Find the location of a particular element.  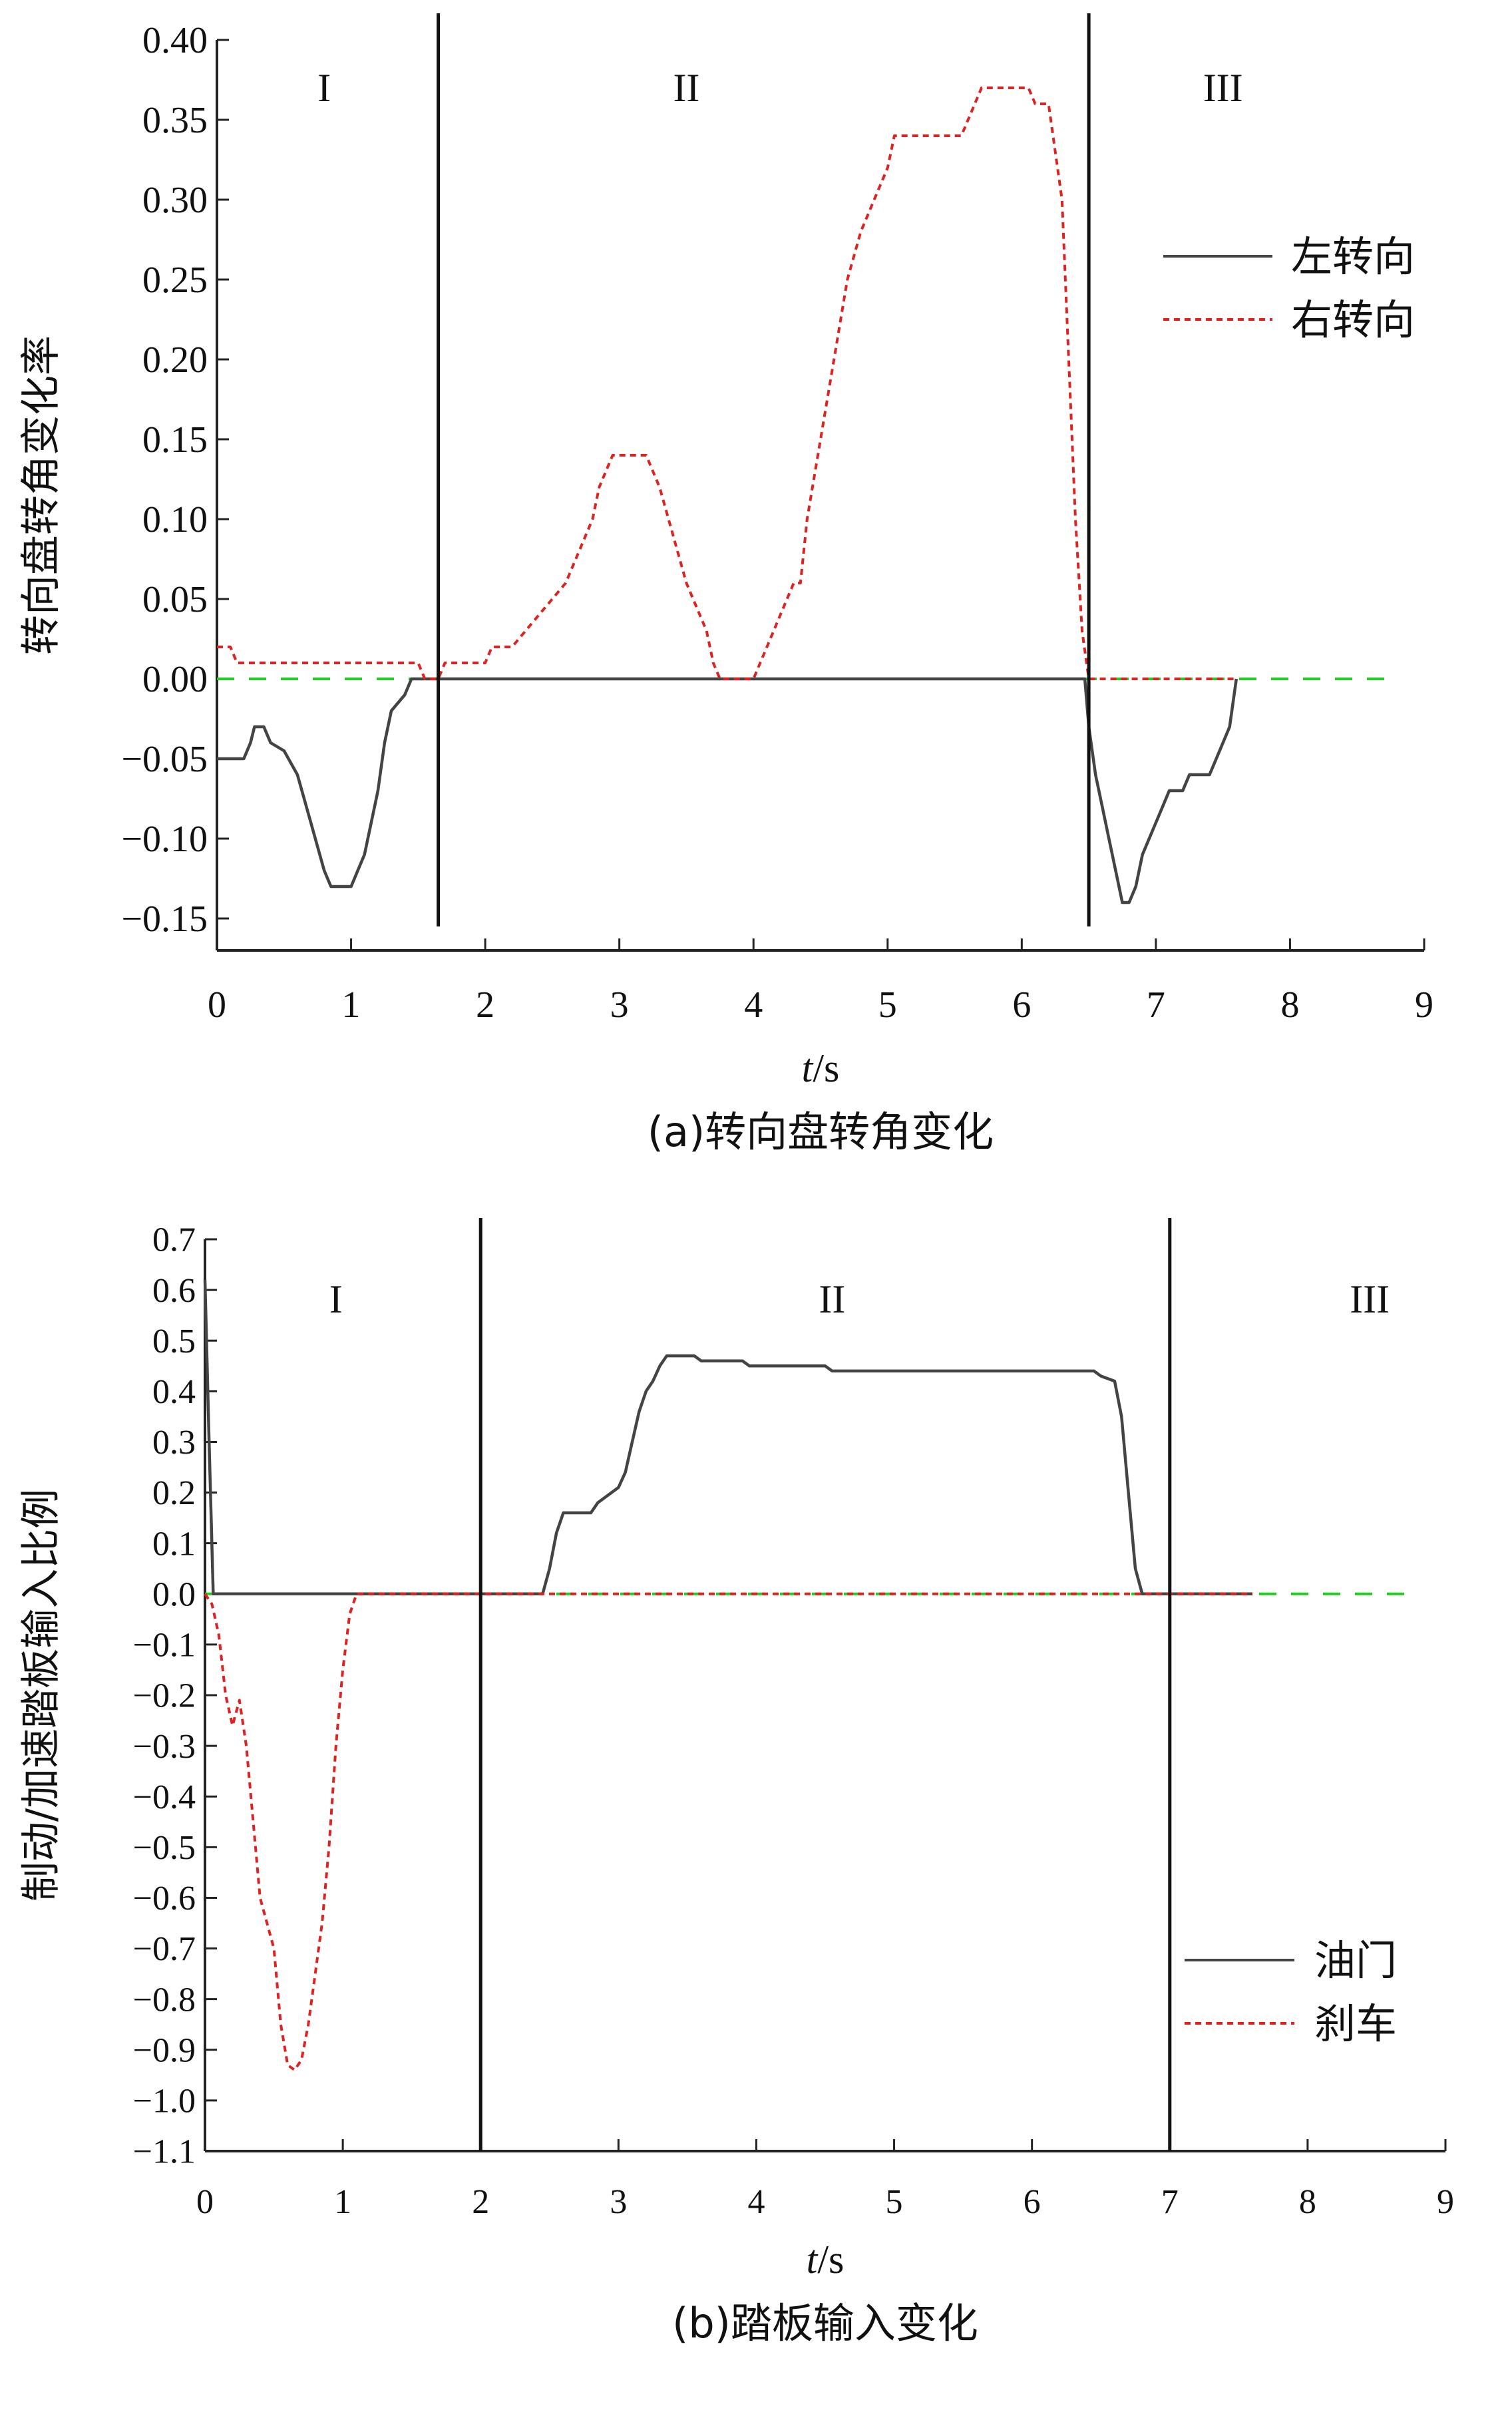

y-tick-label: −0.10 is located at coordinates (164, 839).